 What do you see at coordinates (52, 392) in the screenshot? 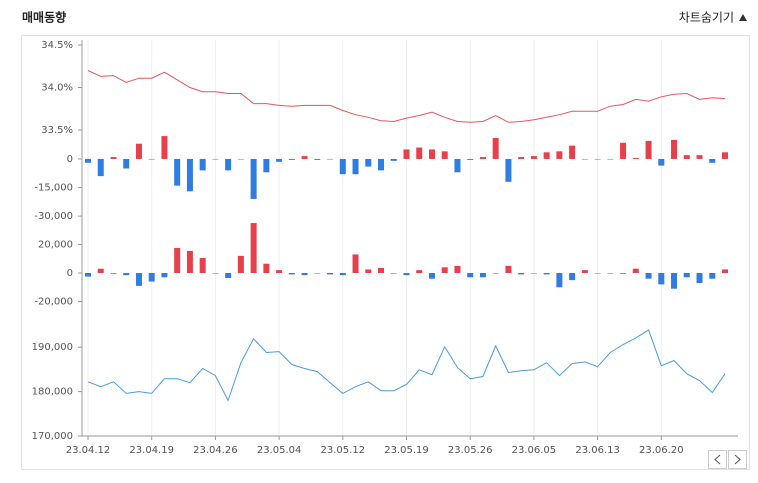
I see `y-tick-label: 180,000` at bounding box center [52, 392].